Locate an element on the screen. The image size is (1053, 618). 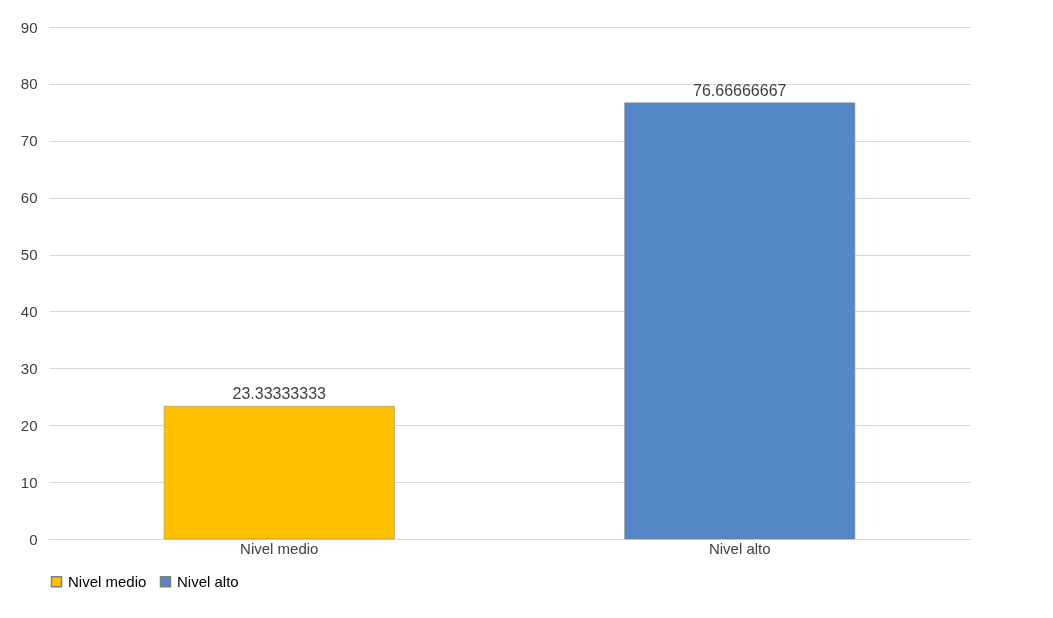
data-label: 76.66666667 is located at coordinates (740, 90).